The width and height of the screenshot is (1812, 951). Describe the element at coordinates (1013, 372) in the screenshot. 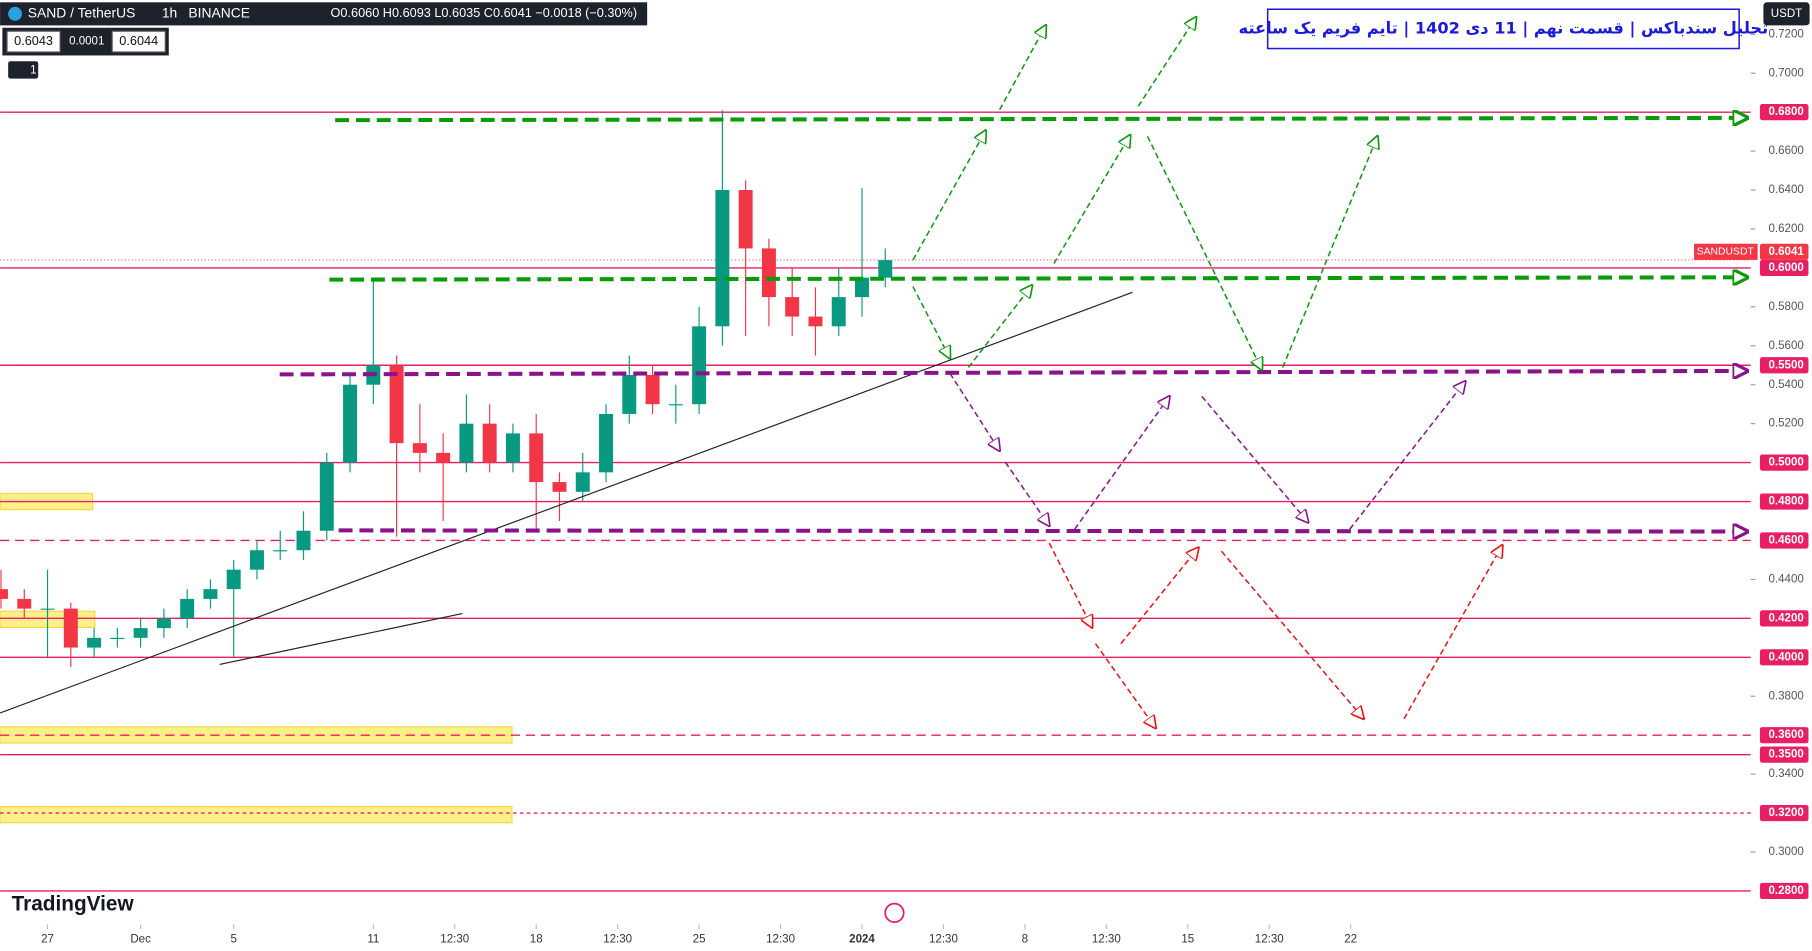

I see `support-line` at that location.